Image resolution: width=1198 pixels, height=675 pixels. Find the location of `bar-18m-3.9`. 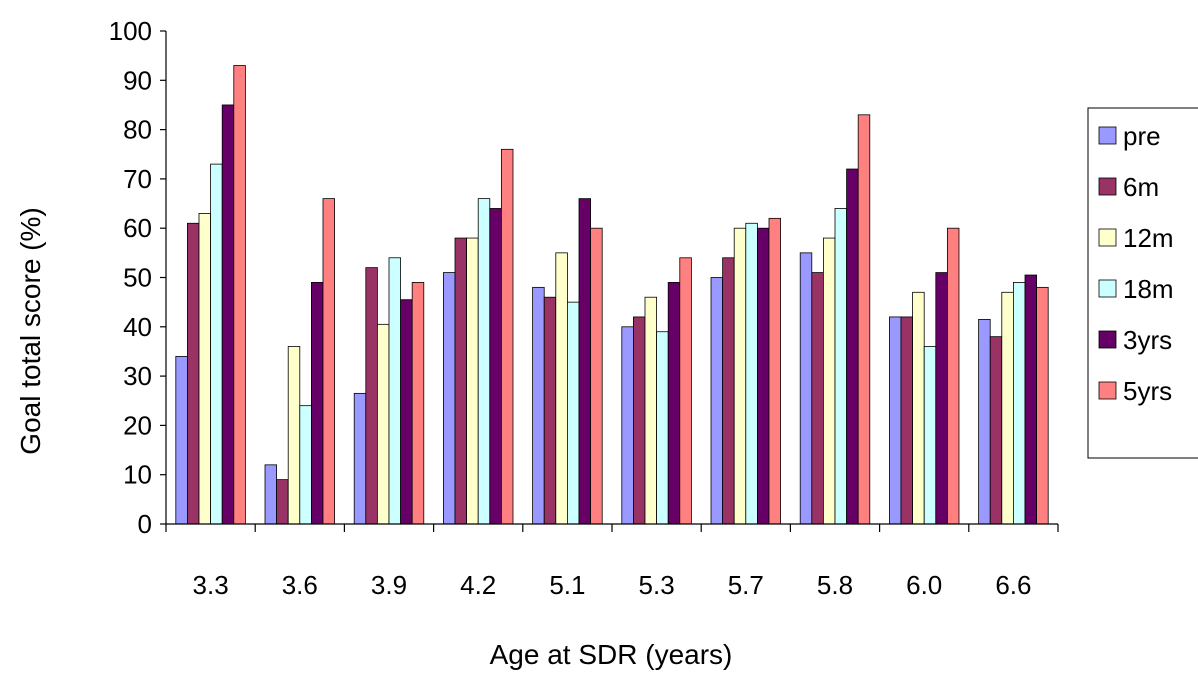

bar-18m-3.9 is located at coordinates (395, 391).